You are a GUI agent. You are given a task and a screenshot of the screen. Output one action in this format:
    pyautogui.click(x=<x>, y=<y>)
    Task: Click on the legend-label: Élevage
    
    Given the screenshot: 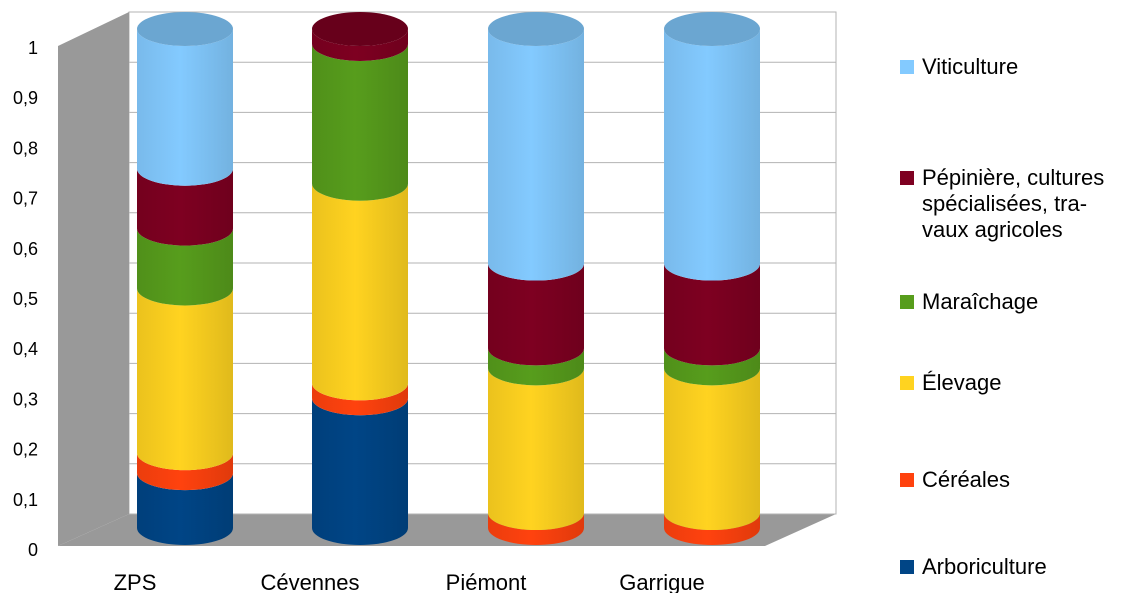 What is the action you would take?
    pyautogui.click(x=962, y=382)
    